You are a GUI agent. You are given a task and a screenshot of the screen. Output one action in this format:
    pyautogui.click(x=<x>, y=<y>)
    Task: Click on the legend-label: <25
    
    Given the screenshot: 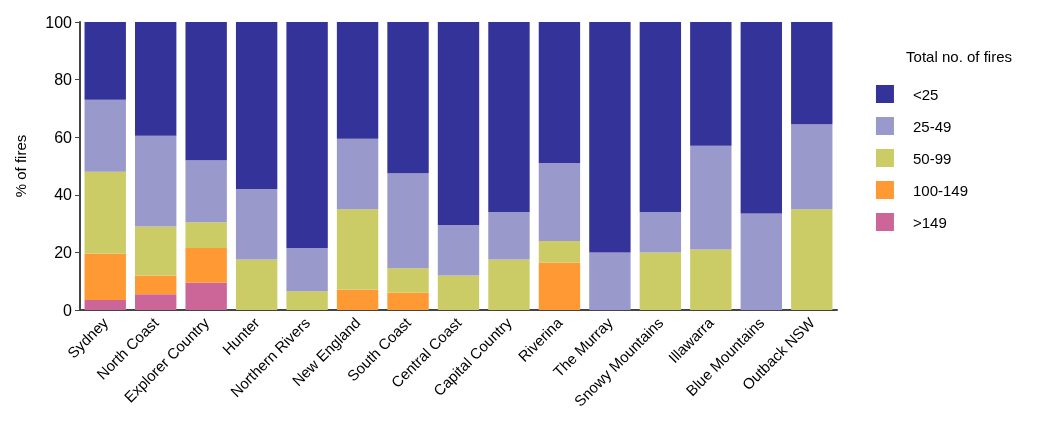 What is the action you would take?
    pyautogui.click(x=925, y=94)
    